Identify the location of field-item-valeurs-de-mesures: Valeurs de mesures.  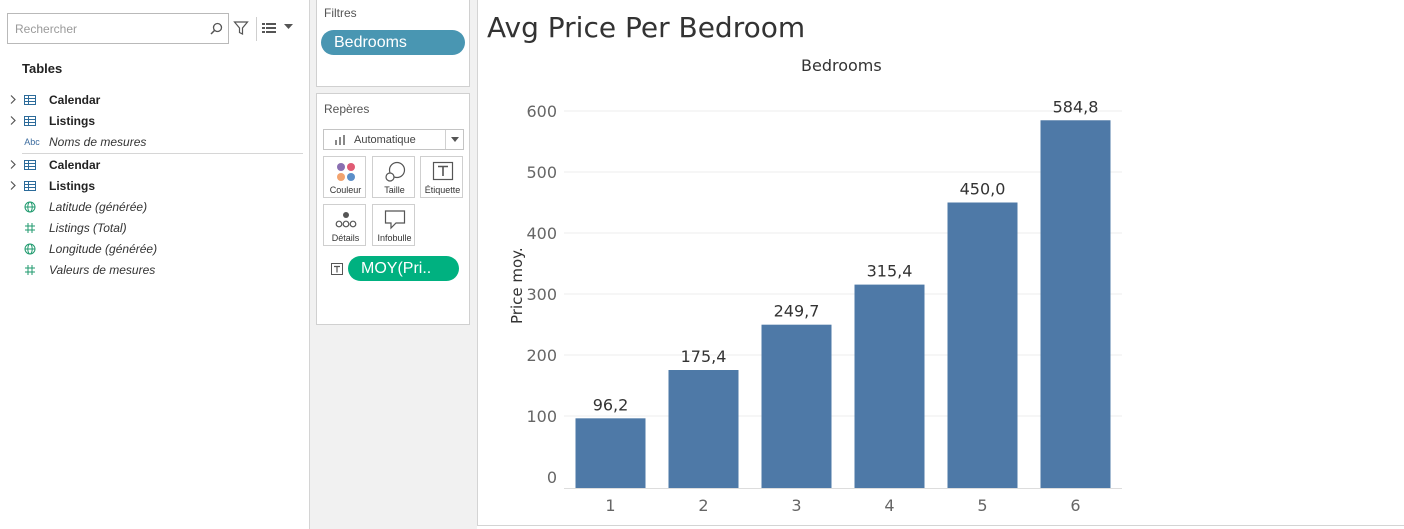
(152, 270).